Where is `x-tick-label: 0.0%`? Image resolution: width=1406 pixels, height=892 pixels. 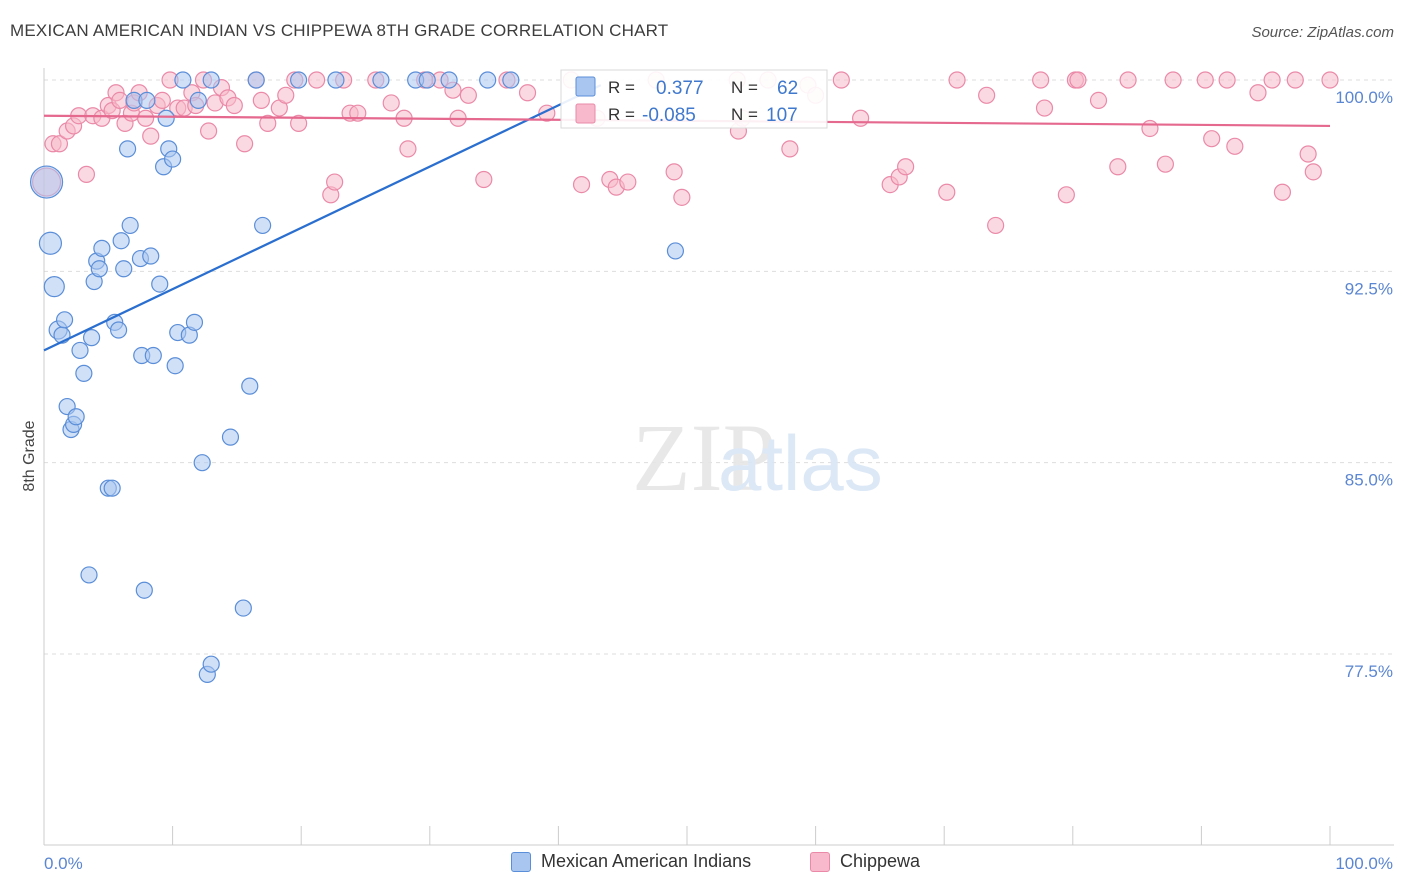 x-tick-label: 0.0% is located at coordinates (63, 863).